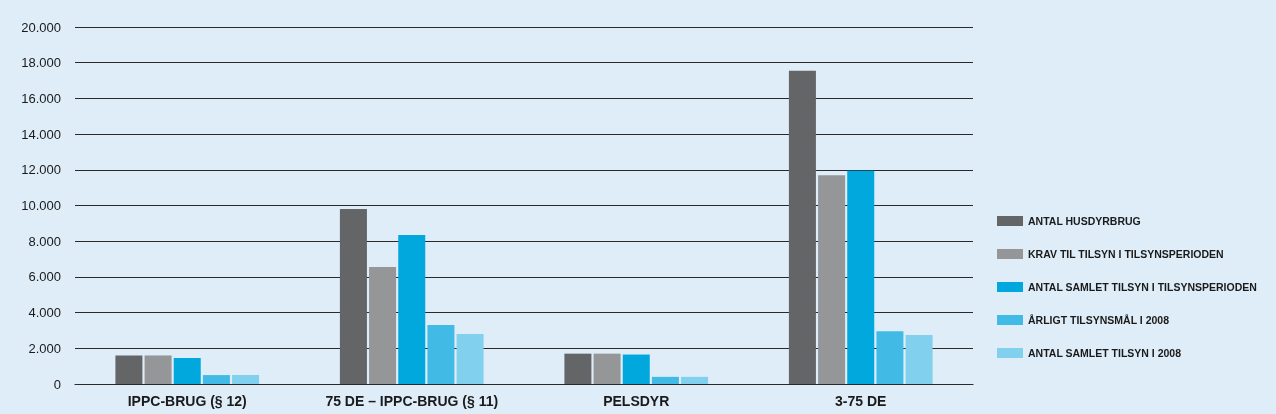 The image size is (1276, 414). What do you see at coordinates (44, 241) in the screenshot?
I see `y-tick-label: 8.000` at bounding box center [44, 241].